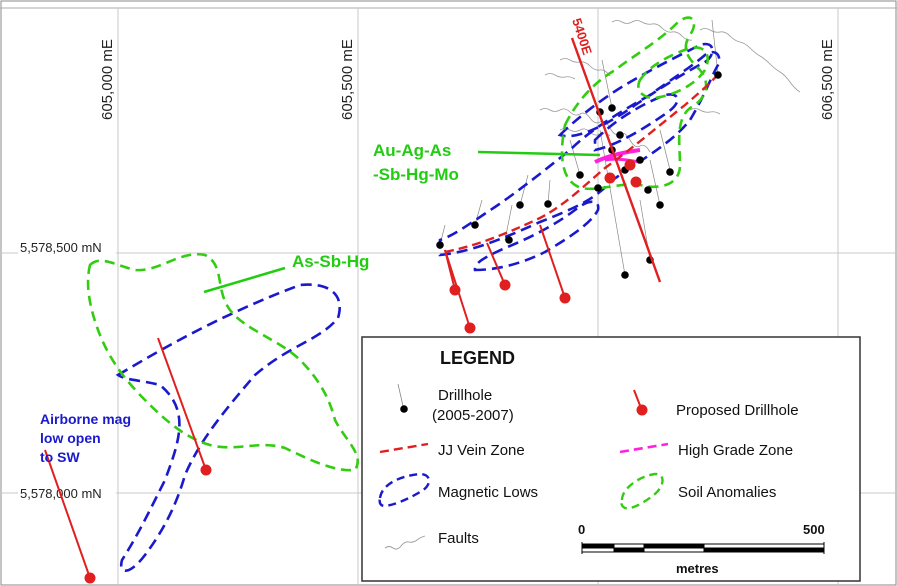 The image size is (897, 586). What do you see at coordinates (347, 79) in the screenshot?
I see `easting-label-605500: 605,500 mE` at bounding box center [347, 79].